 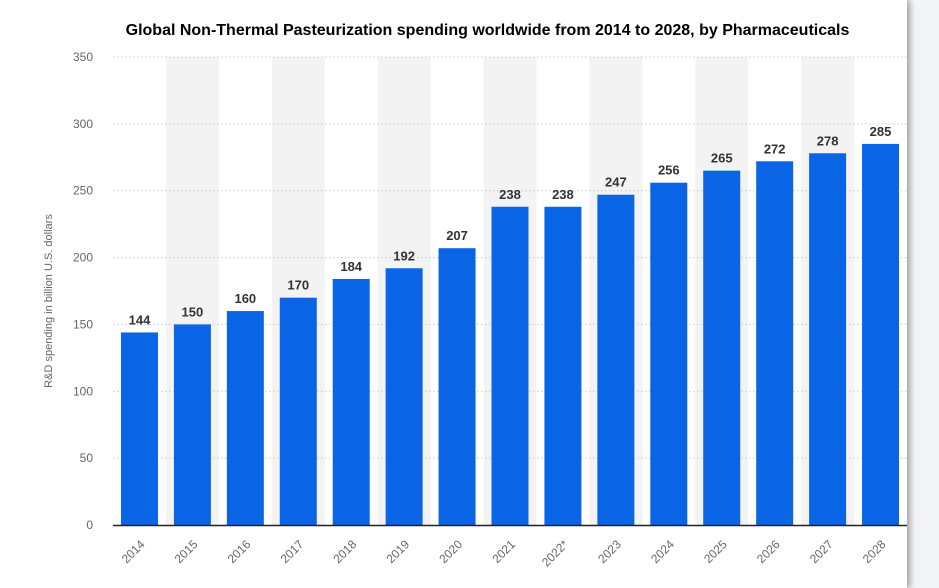 I want to click on x-tick-label: 2026, so click(x=768, y=551).